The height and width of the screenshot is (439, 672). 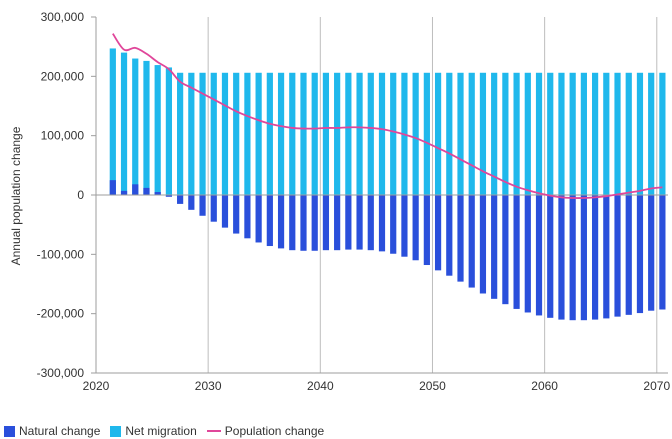 I want to click on y-tick-label: -300,000, so click(x=61, y=373).